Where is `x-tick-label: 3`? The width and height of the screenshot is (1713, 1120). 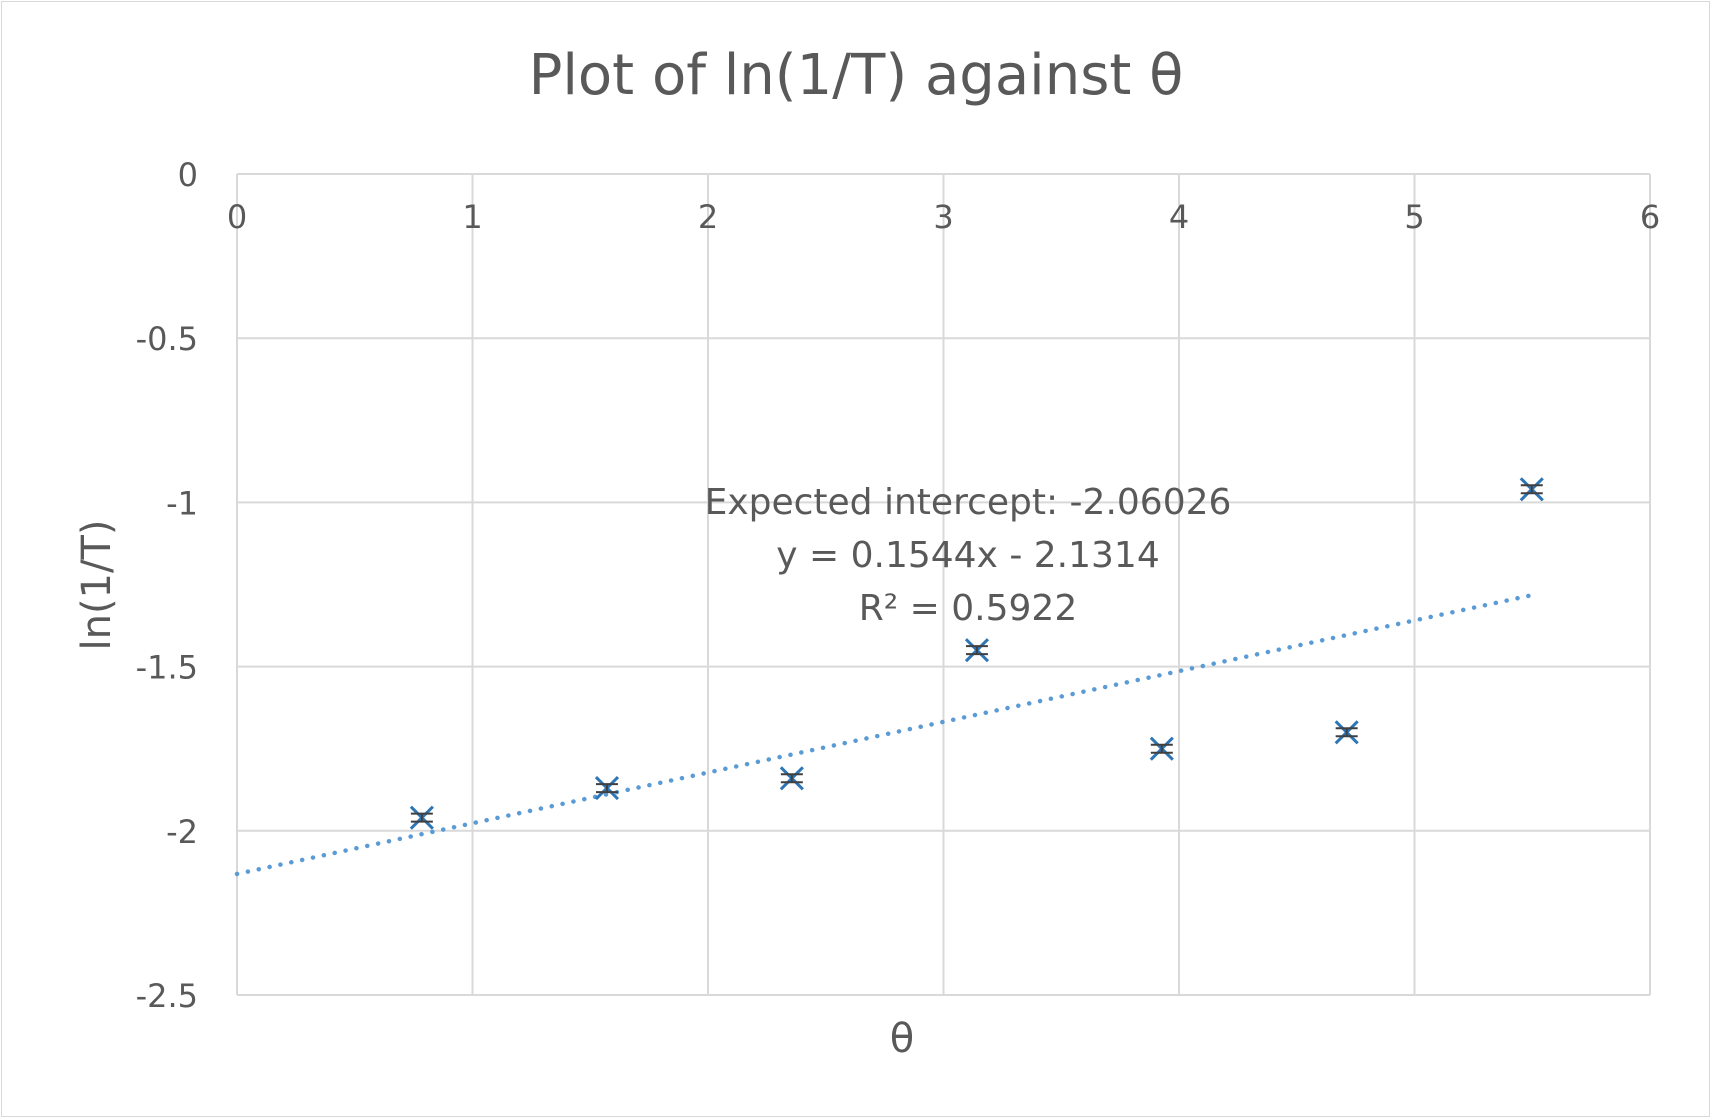 x-tick-label: 3 is located at coordinates (943, 217).